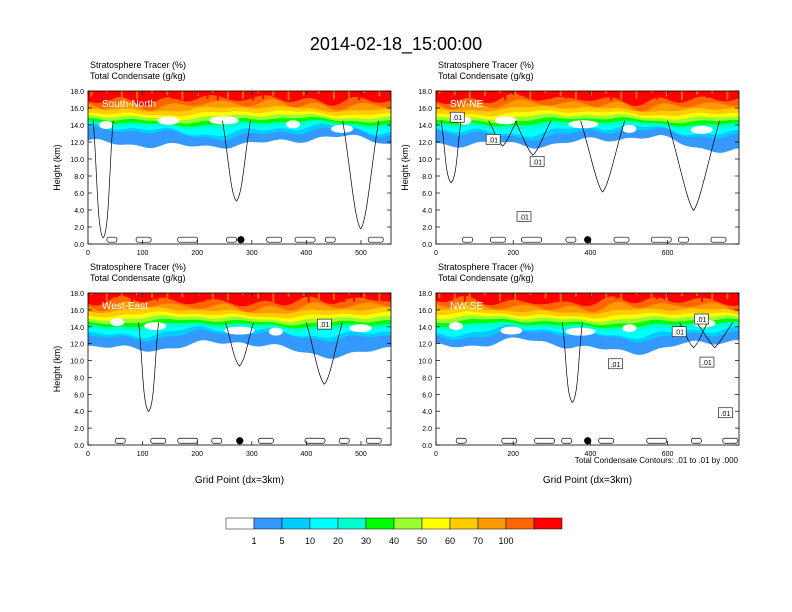  Describe the element at coordinates (725, 413) in the screenshot. I see `contour-label-box` at that location.